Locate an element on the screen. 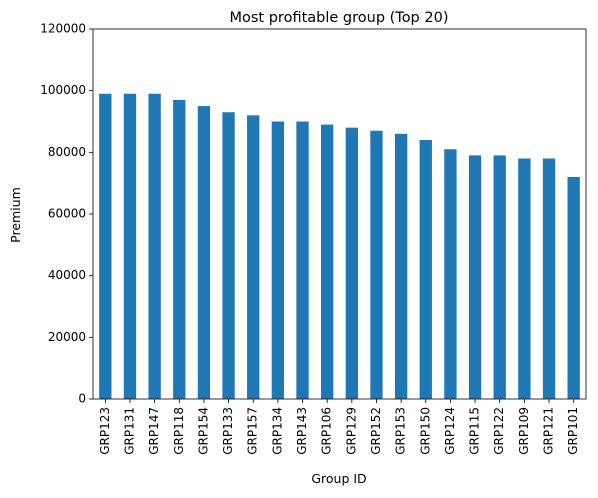 The height and width of the screenshot is (498, 598). x-tick-label: GRP124 is located at coordinates (450, 431).